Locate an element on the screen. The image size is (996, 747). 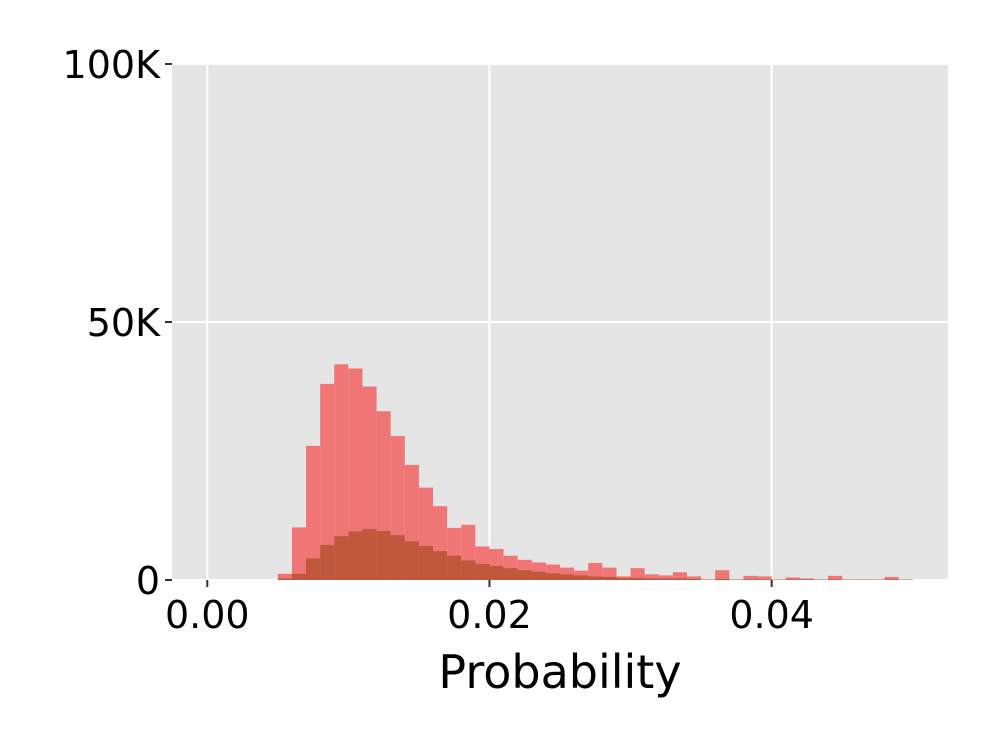
x-tick-label: 0.00 is located at coordinates (207, 615).